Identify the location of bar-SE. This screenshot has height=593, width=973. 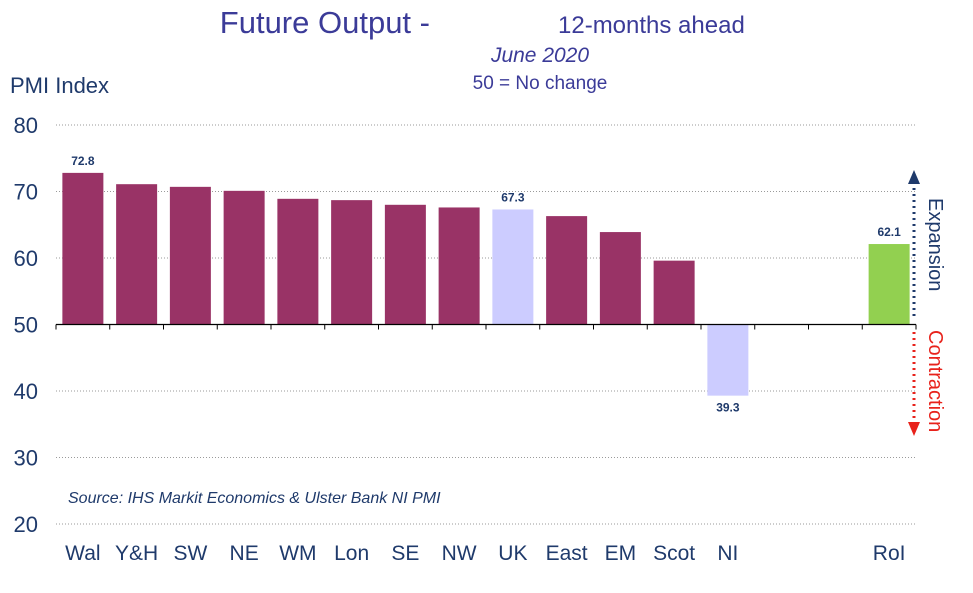
(405, 264).